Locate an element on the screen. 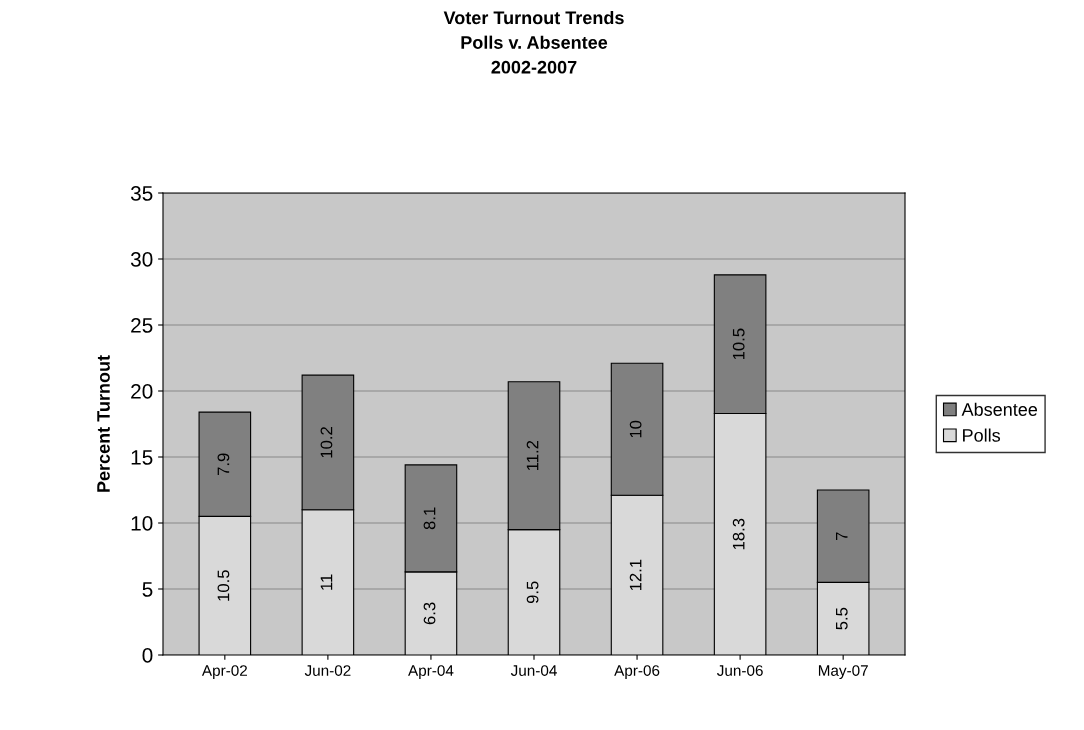  y-tick-label: 35 is located at coordinates (141, 193).